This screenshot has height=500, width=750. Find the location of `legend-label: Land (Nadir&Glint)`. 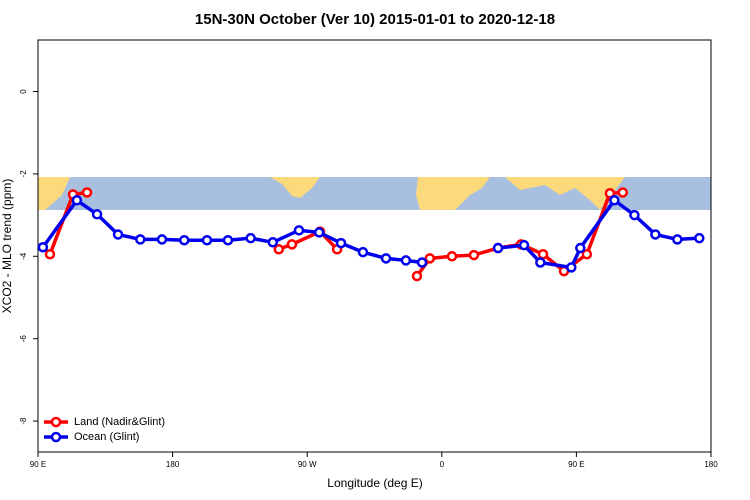

legend-label: Land (Nadir&Glint) is located at coordinates (119, 422).